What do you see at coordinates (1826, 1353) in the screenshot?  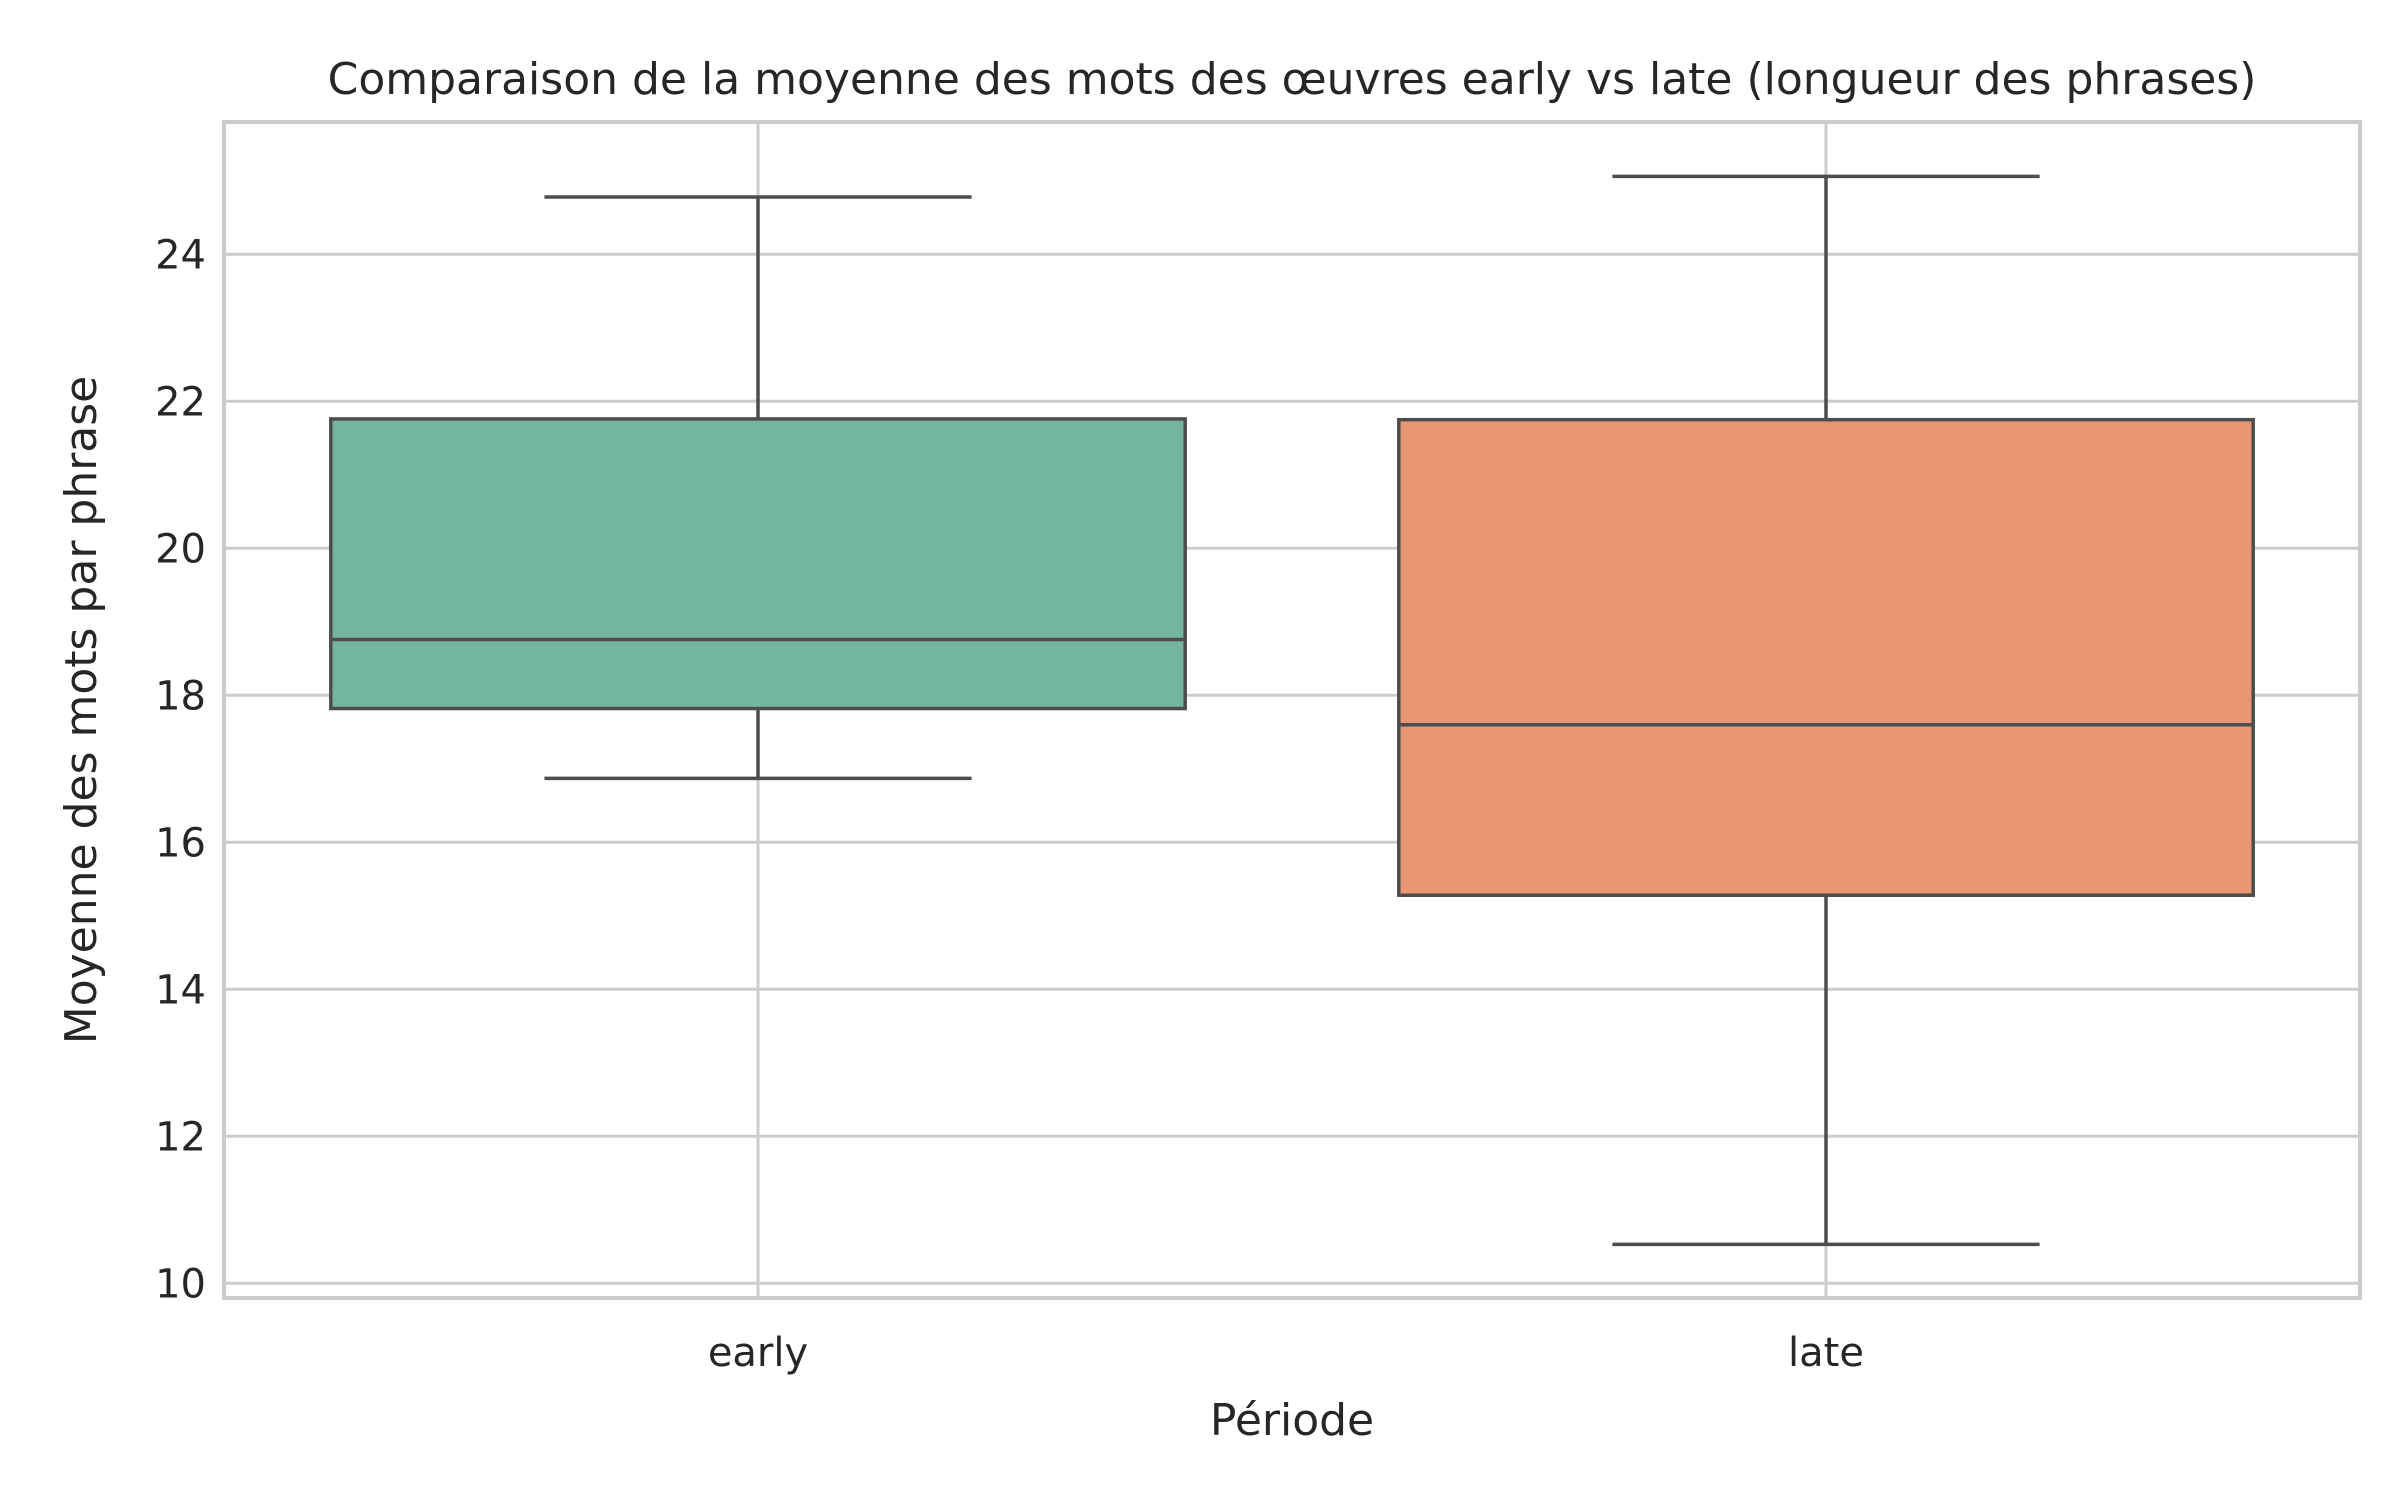 I see `x-tick-label: late` at bounding box center [1826, 1353].